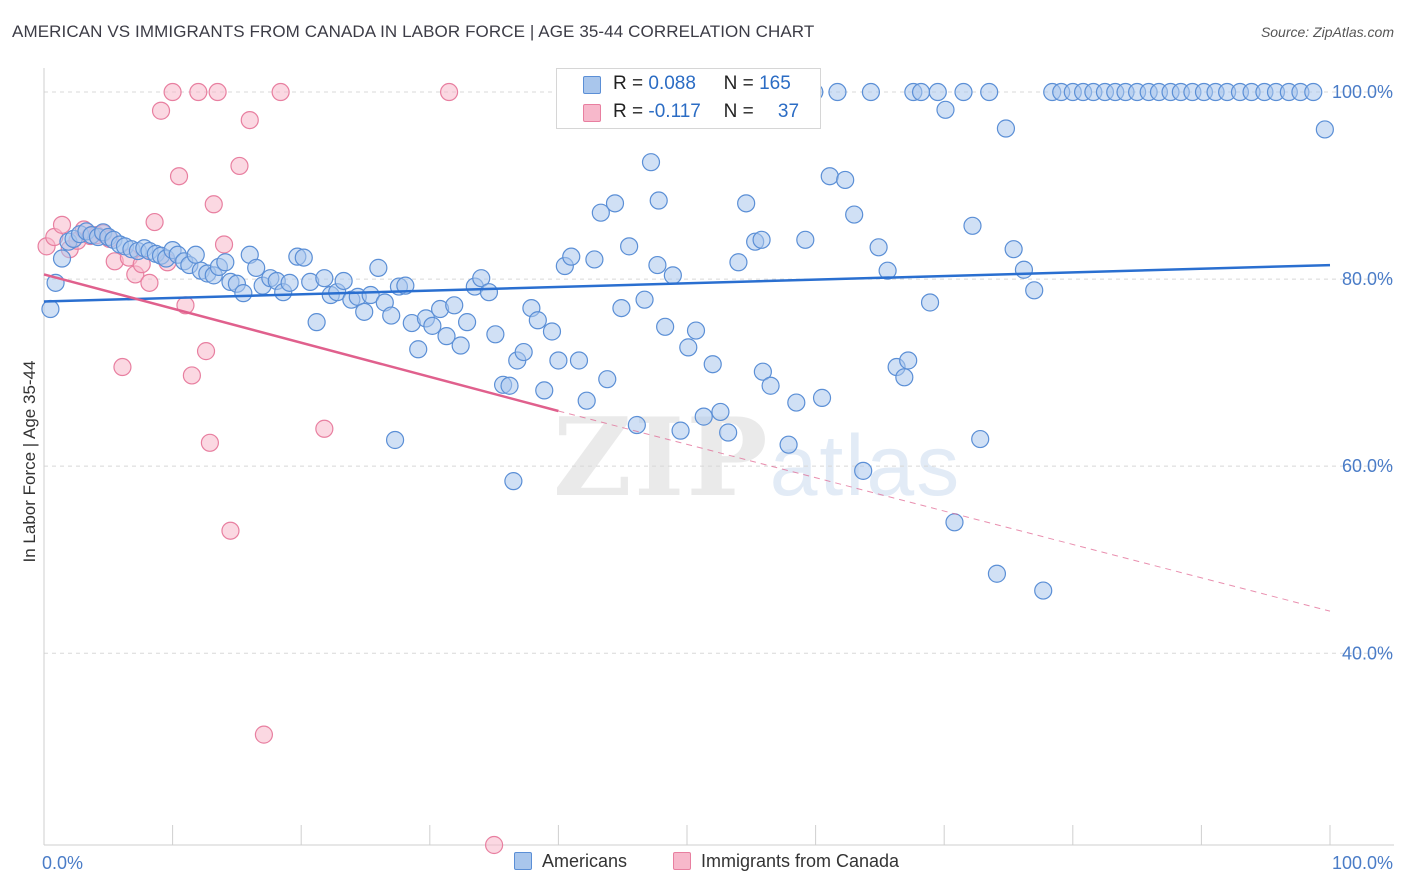 Image resolution: width=1406 pixels, height=892 pixels. I want to click on legend-n-label: N =, so click(738, 83).